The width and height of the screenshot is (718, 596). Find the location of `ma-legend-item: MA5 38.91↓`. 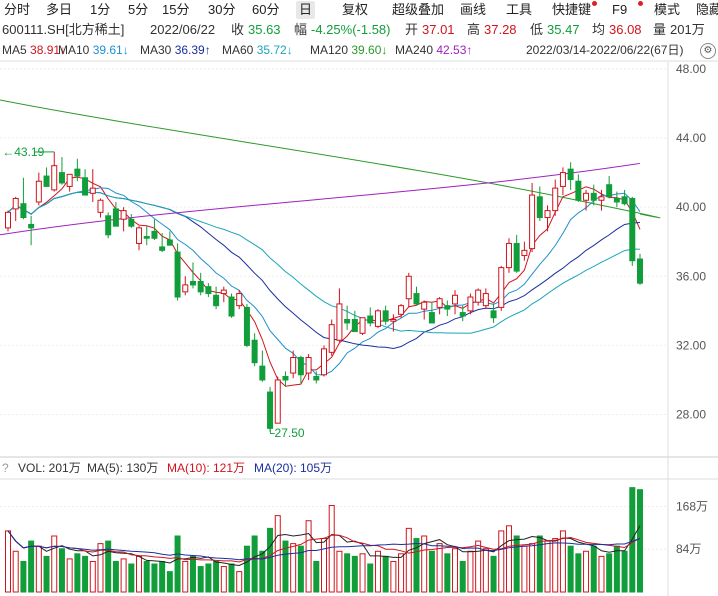

ma-legend-item: MA5 38.91↓ is located at coordinates (34, 50).